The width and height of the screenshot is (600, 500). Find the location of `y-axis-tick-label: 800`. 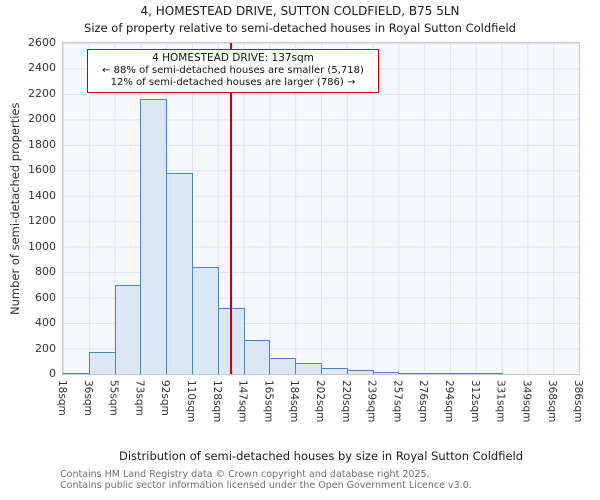

y-axis-tick-label: 800 is located at coordinates (45, 272).